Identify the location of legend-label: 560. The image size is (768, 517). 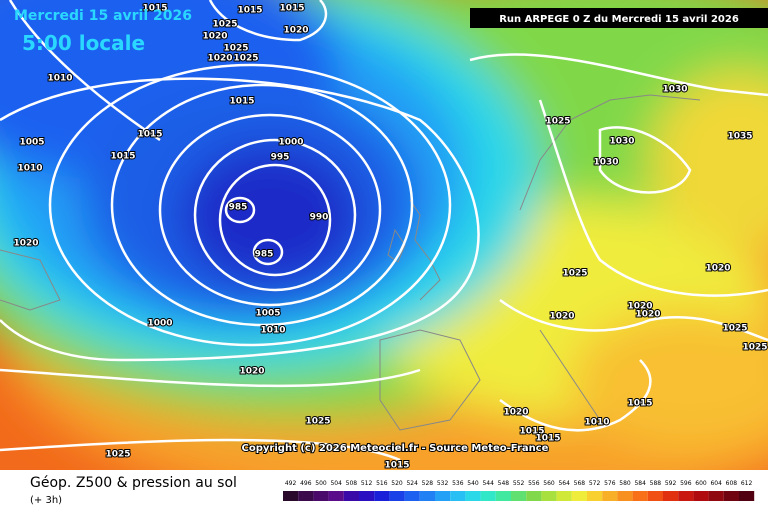
(549, 483).